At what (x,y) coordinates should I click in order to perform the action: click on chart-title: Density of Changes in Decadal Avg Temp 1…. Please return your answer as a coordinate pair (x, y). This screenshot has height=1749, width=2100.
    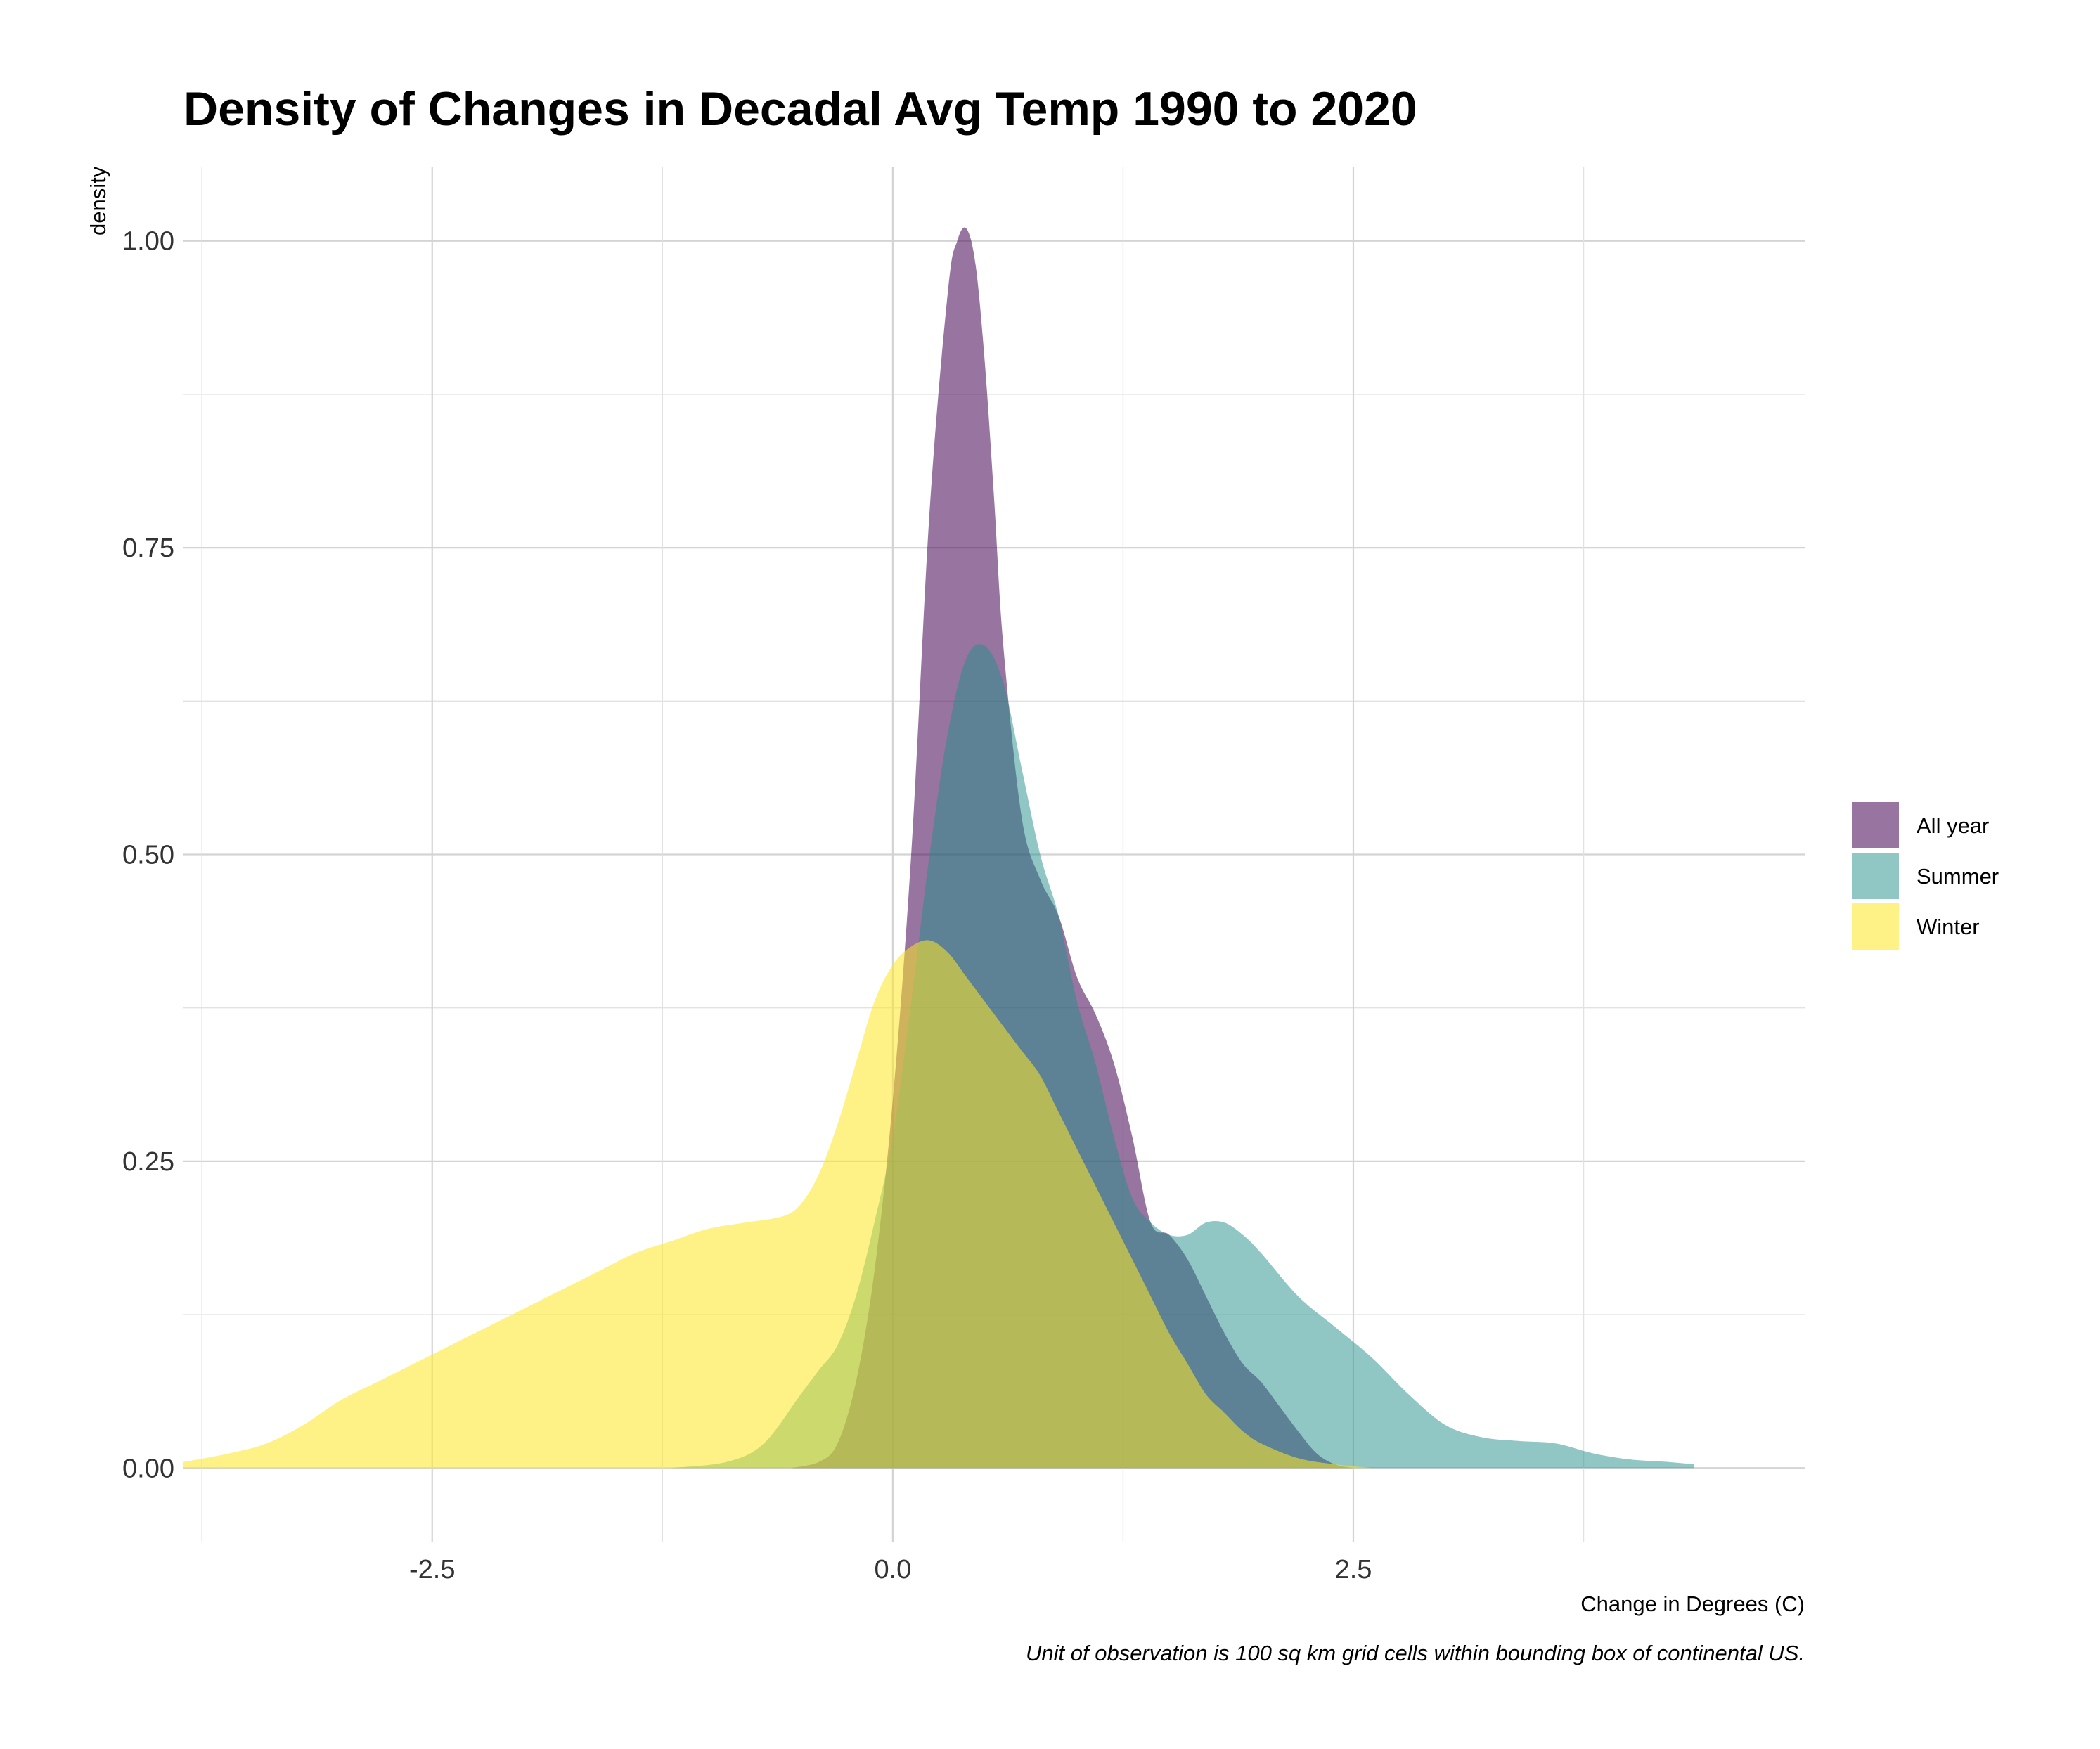
    Looking at the image, I should click on (800, 109).